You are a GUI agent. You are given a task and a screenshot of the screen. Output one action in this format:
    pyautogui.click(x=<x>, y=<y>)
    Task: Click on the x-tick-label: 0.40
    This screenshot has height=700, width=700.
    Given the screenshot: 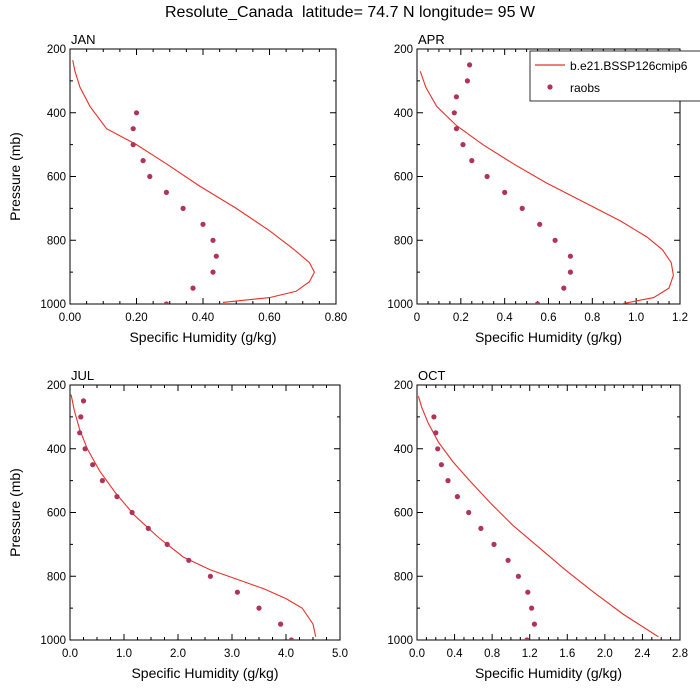 What is the action you would take?
    pyautogui.click(x=203, y=318)
    